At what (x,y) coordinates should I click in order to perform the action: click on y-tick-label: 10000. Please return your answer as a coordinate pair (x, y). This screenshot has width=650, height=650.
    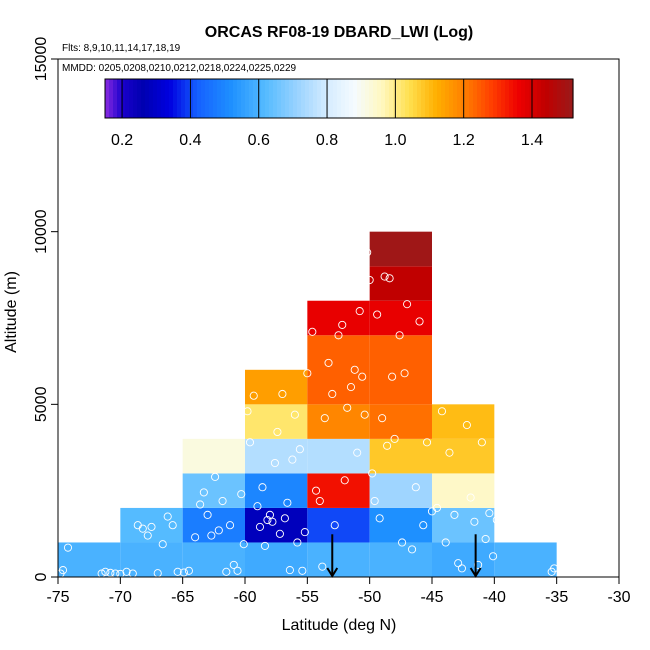
    Looking at the image, I should click on (41, 231).